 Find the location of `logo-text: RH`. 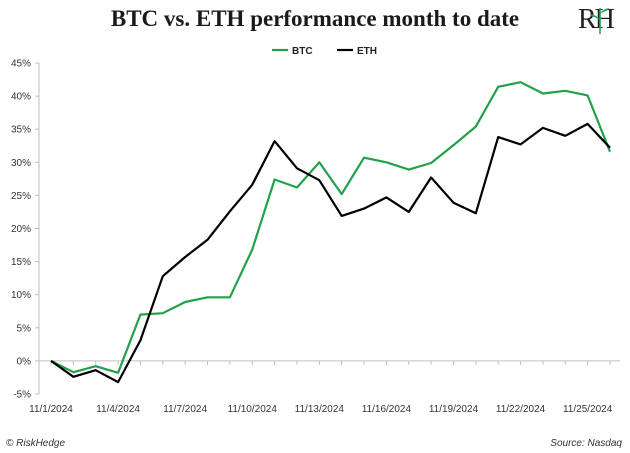

logo-text: RH is located at coordinates (596, 19).